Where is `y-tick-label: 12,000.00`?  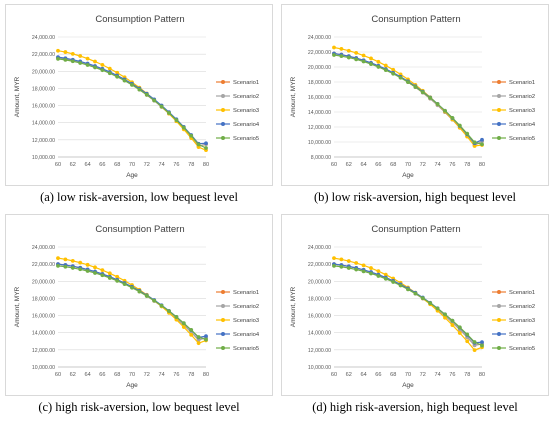
y-tick-label: 12,000.00 is located at coordinates (319, 351).